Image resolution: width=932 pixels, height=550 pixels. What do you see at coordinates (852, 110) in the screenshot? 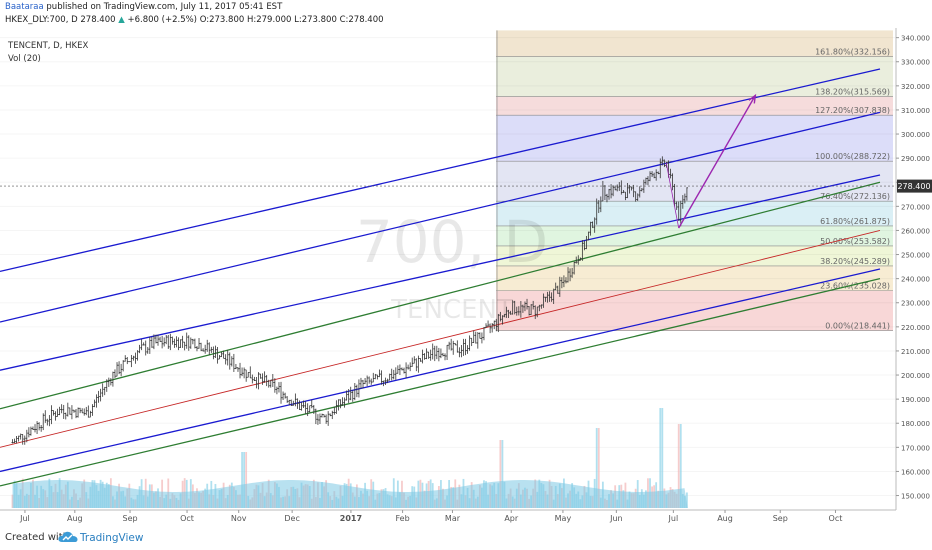
I see `fib-level-label: 127.20%(307.838)` at bounding box center [852, 110].